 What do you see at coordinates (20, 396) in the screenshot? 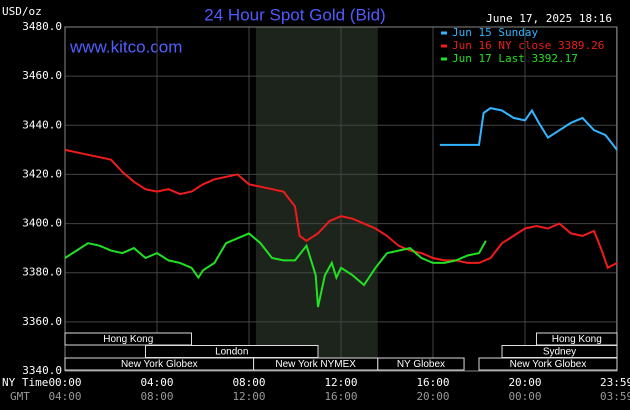
I see `x2-axis-label: GMT` at bounding box center [20, 396].